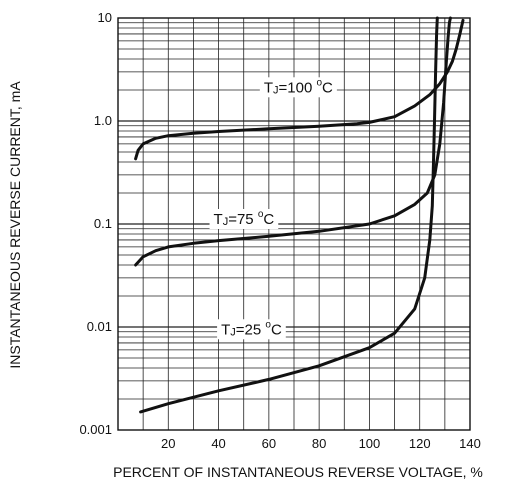 The height and width of the screenshot is (485, 522). Describe the element at coordinates (168, 443) in the screenshot. I see `x-tick-label: 20` at that location.